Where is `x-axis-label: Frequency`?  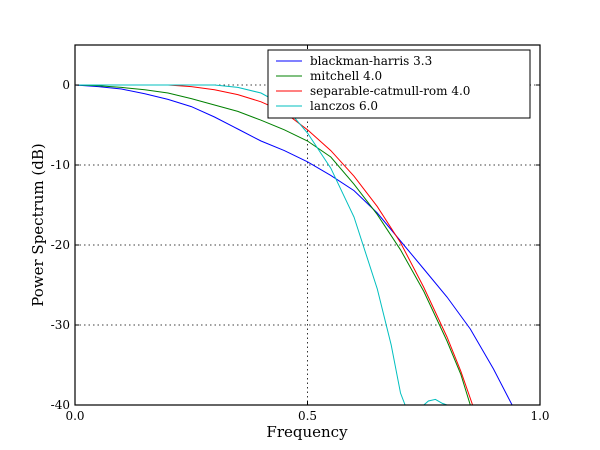 x-axis-label: Frequency is located at coordinates (307, 432).